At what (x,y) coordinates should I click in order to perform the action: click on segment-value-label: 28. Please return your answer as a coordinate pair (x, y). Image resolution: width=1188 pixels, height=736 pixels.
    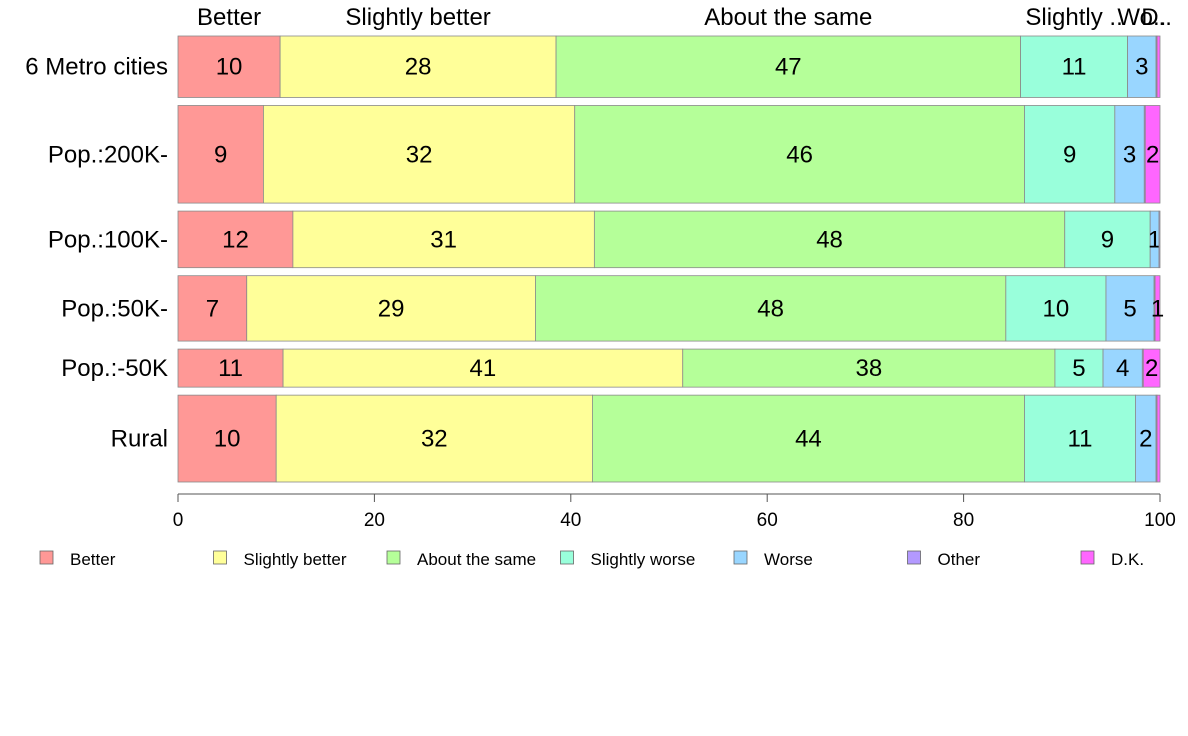
    Looking at the image, I should click on (418, 67).